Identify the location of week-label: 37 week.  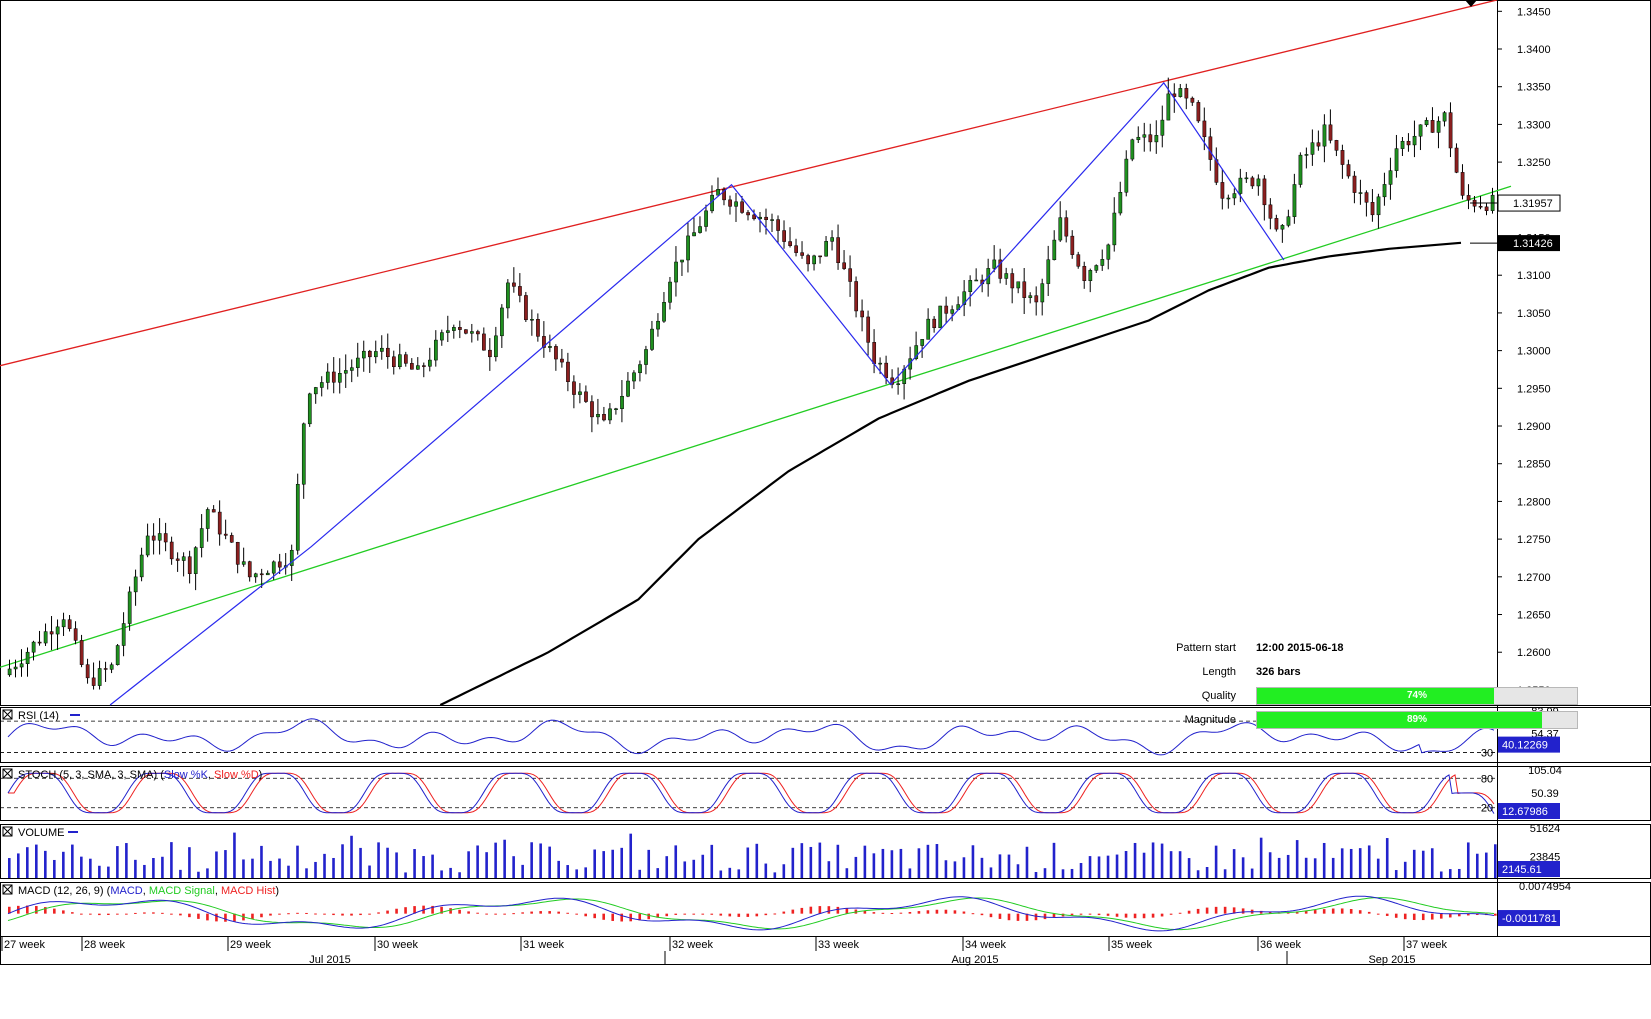
(1426, 945).